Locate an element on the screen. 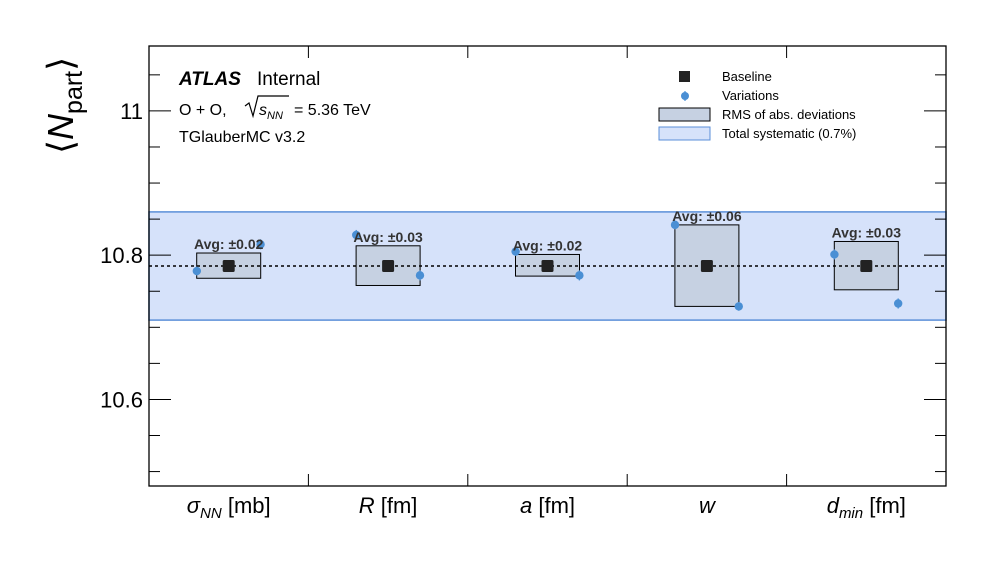 The image size is (996, 577). x-category-labels: σNN [mb] R [fm] a [fm] w dmin [fm] is located at coordinates (546, 507).